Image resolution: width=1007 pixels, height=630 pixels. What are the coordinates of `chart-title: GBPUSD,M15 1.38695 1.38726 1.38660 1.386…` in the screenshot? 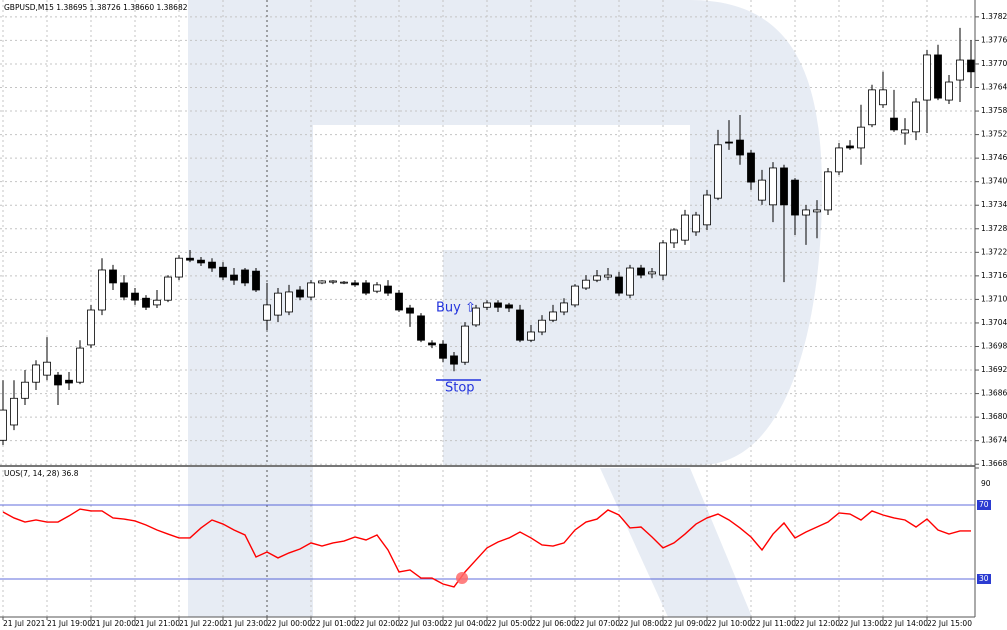 It's located at (96, 7).